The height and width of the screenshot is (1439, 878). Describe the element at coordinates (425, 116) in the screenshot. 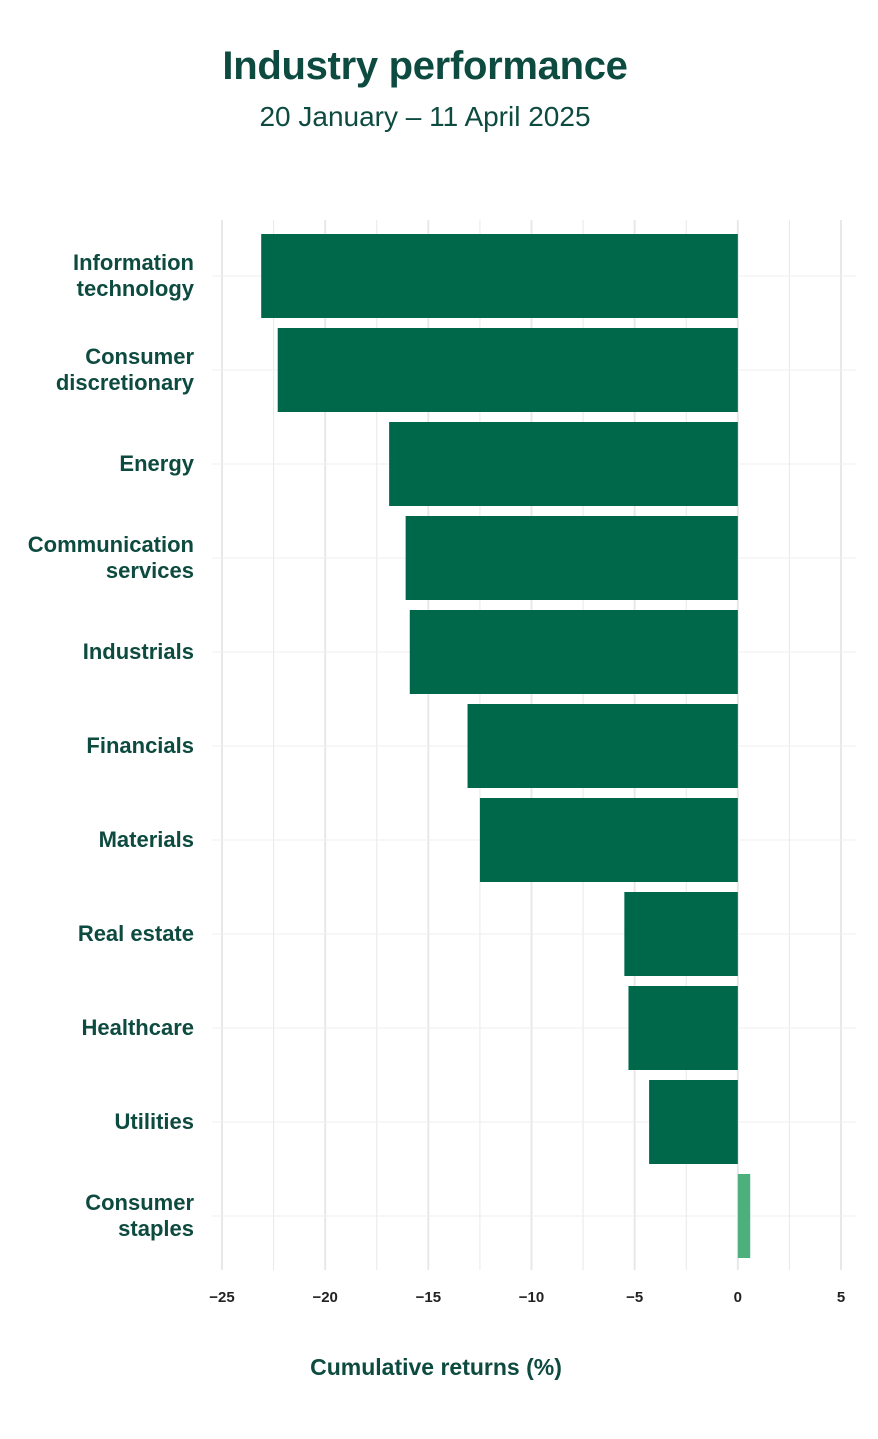

I see `chart-subtitle: 20 January – 11 April 2025` at that location.